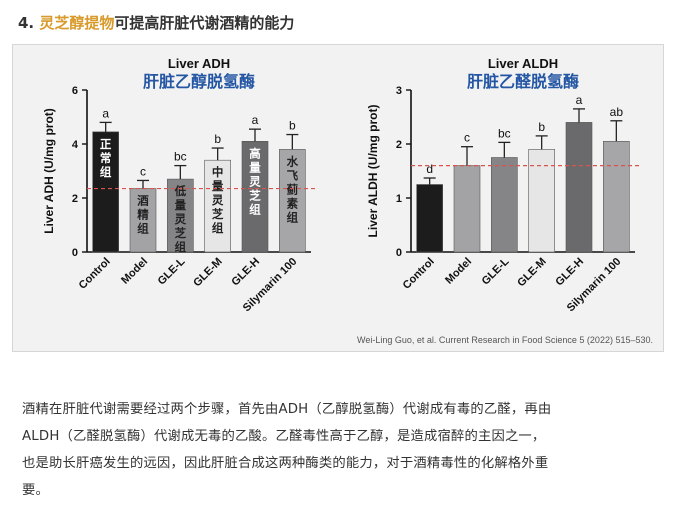  I want to click on paragraph-line-1: 酒精在肝脏代谢需要经过两个步骤，首先由ADH（乙醇脱氢酶）代谢成有毒的乙醛，再由, so click(287, 409).